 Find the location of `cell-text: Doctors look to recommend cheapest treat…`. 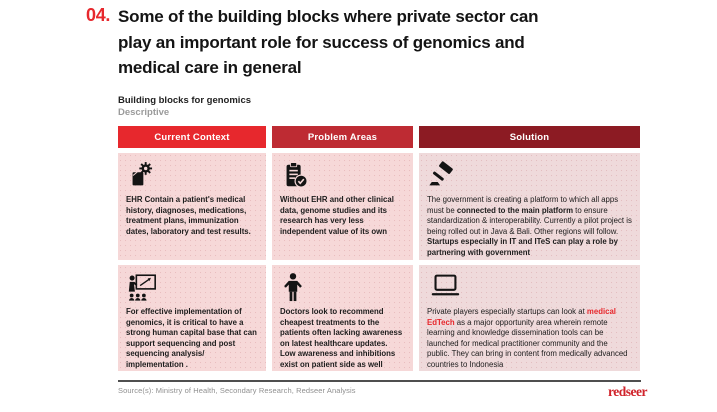

cell-text: Doctors look to recommend cheapest treat… is located at coordinates (341, 338).